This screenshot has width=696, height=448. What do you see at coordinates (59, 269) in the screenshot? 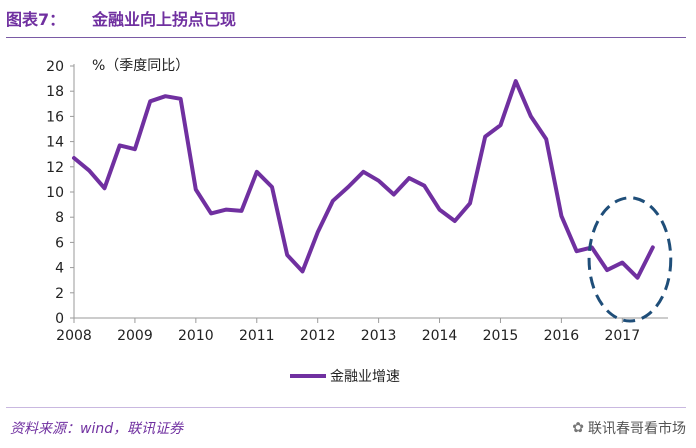
I see `y-tick-label: 4` at bounding box center [59, 269].